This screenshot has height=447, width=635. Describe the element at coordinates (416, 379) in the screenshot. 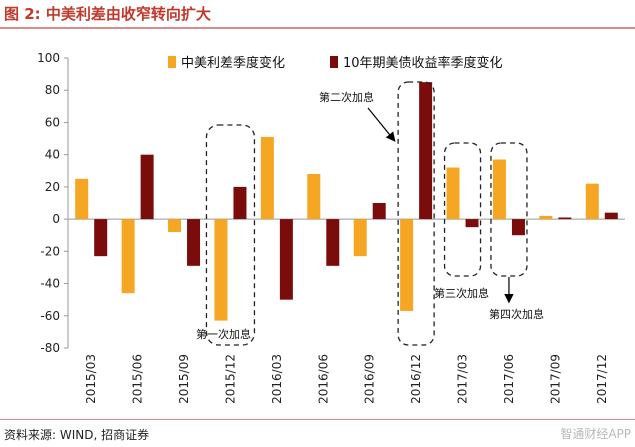

I see `x-tick-label: 2016/12` at that location.